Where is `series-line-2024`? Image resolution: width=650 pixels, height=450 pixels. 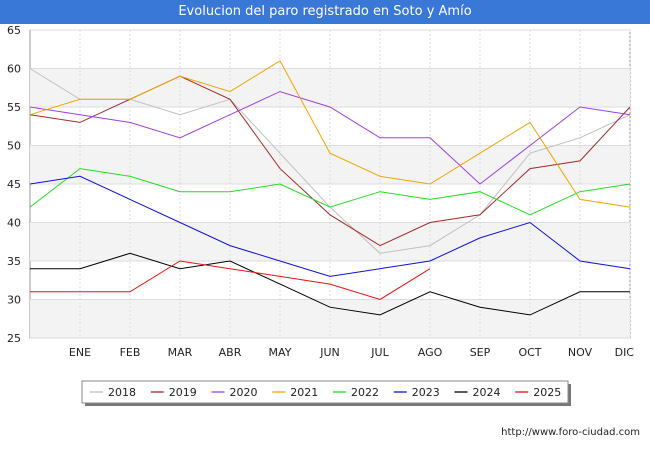 series-line-2024 is located at coordinates (330, 284).